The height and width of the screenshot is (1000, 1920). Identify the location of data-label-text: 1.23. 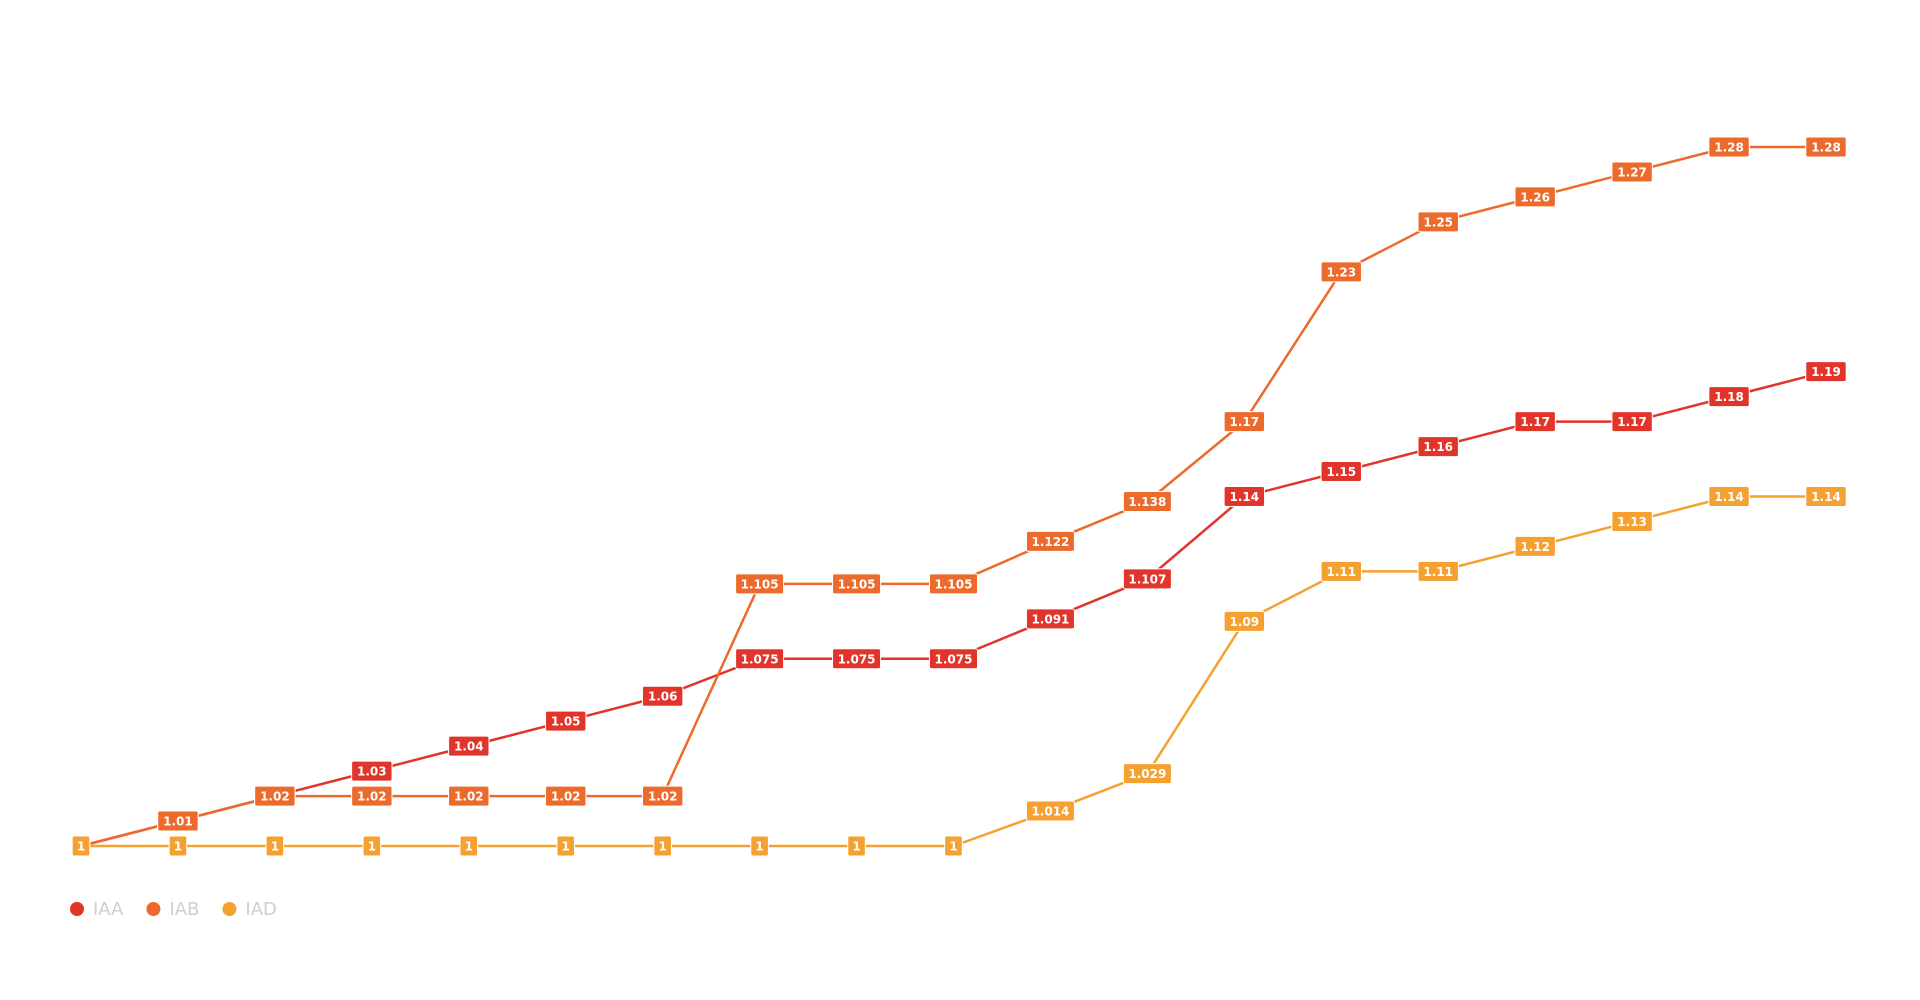
(1341, 272).